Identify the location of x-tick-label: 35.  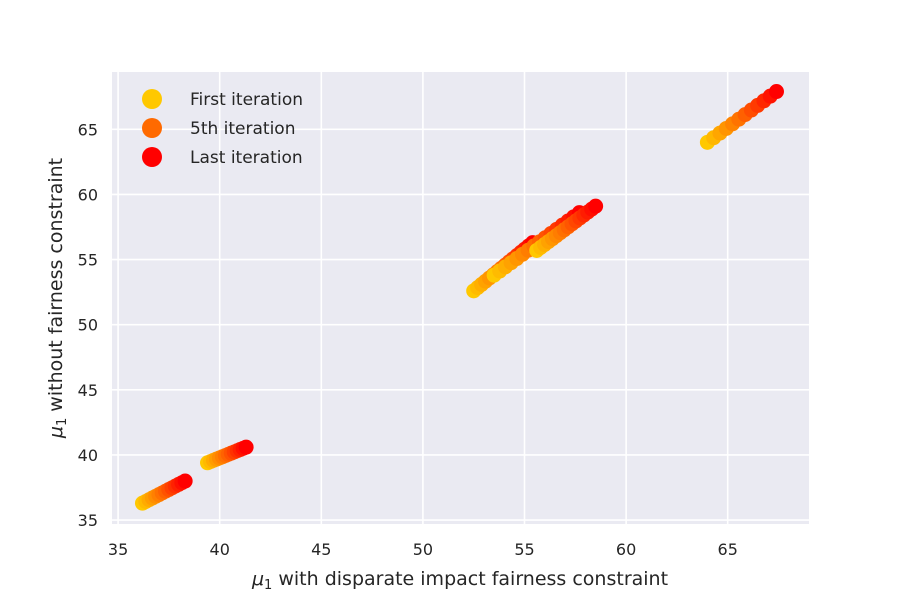
(118, 549).